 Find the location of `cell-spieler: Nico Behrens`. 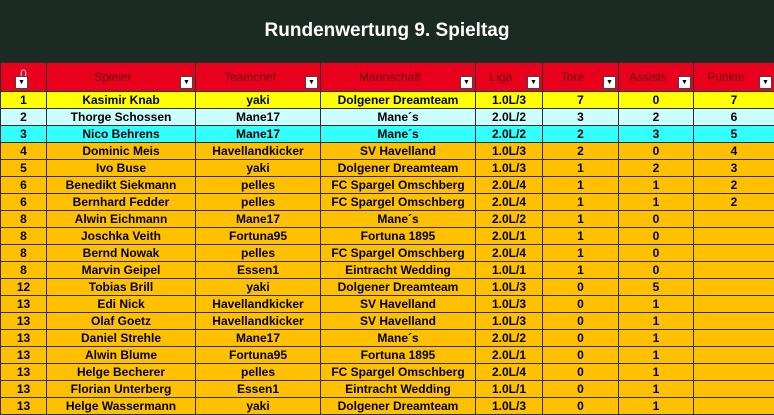

cell-spieler: Nico Behrens is located at coordinates (121, 134).